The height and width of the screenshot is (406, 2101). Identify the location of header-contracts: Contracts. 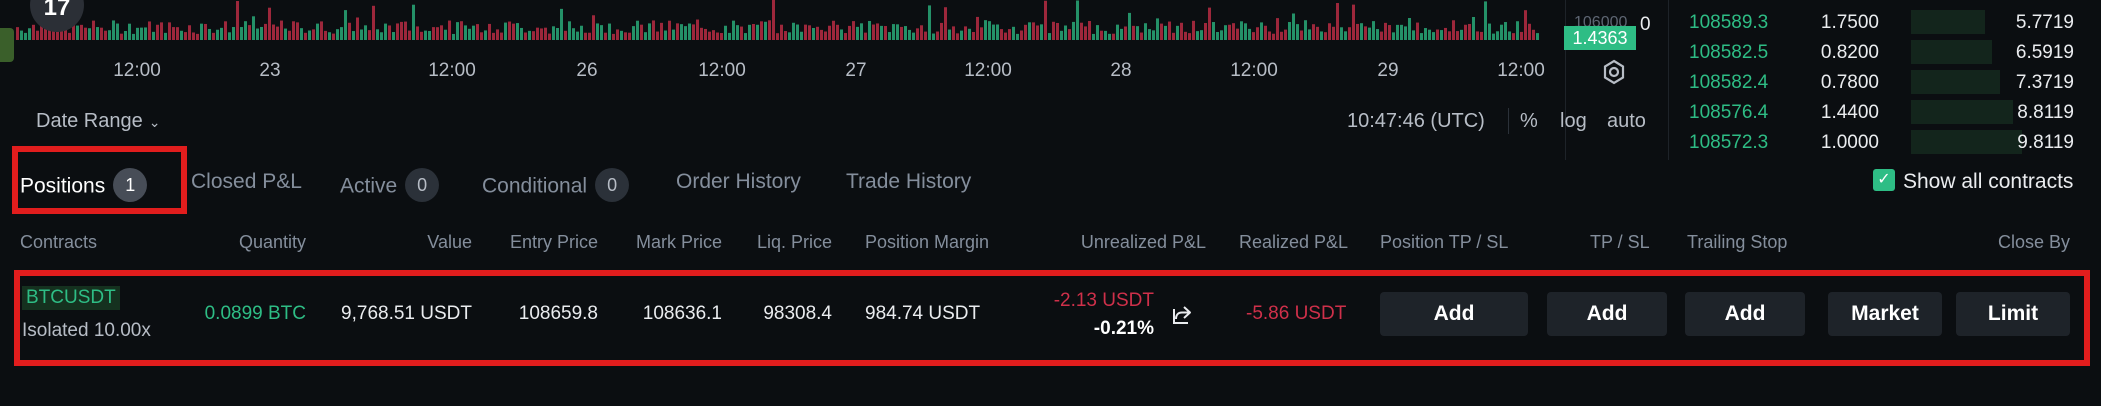
(59, 242).